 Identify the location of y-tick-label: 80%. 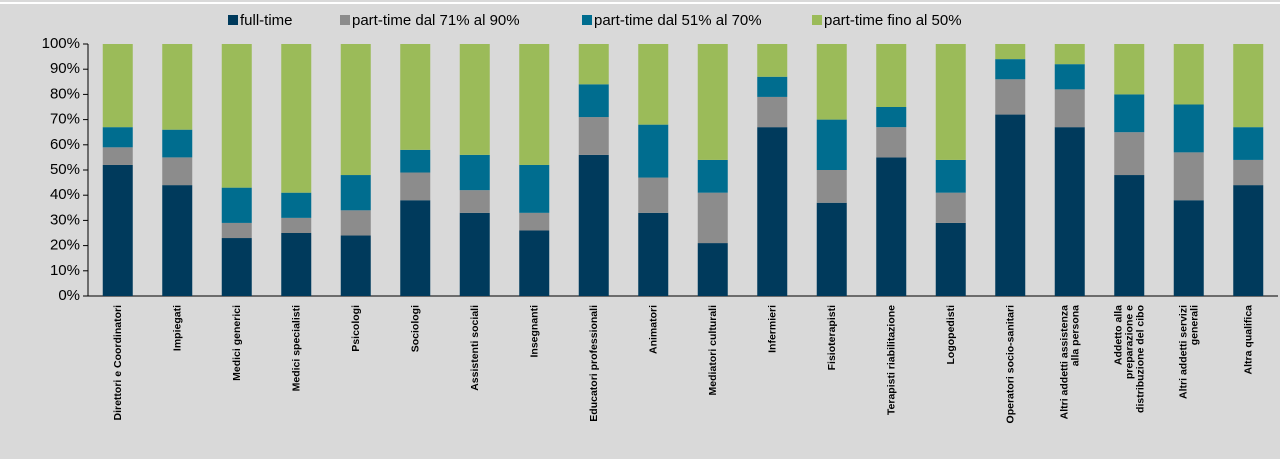
(65, 93).